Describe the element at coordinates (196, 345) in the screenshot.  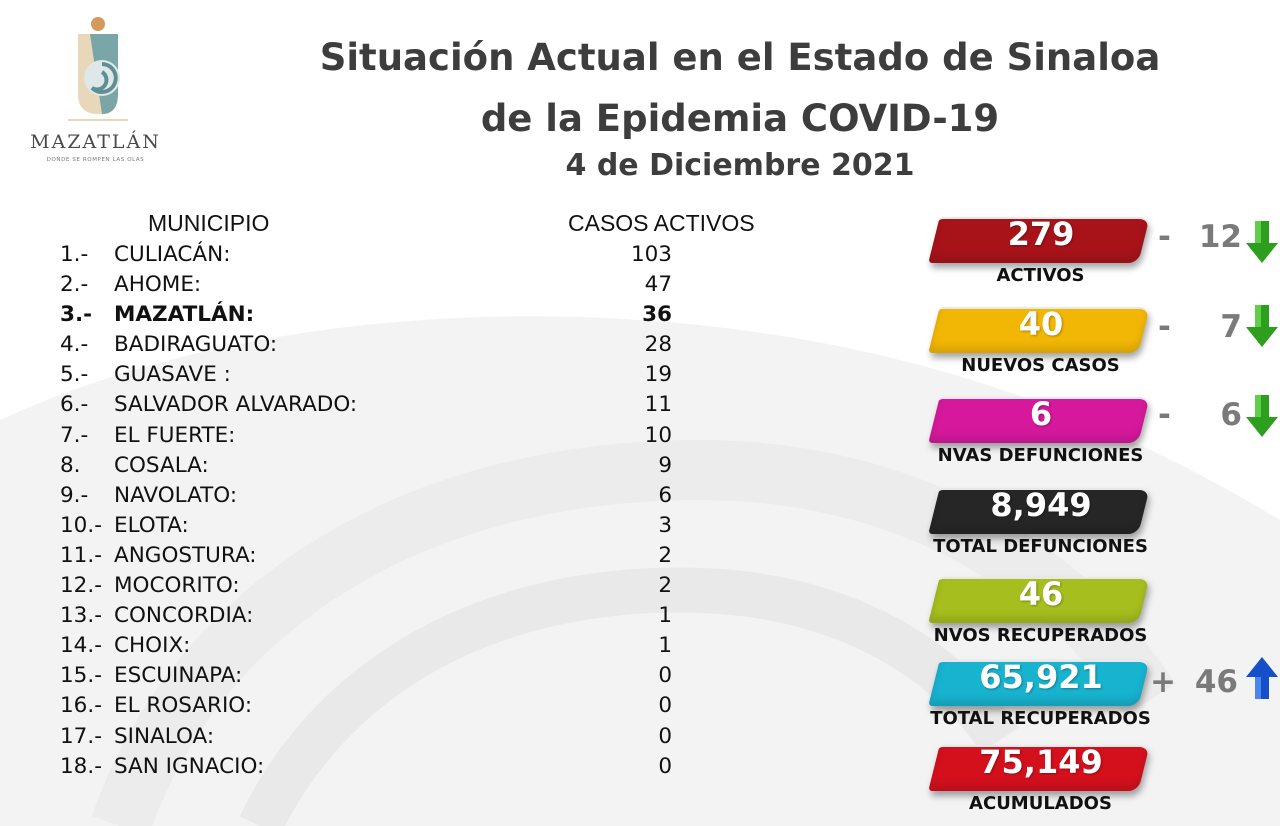
I see `municipio-name: BADIRAGUATO:` at that location.